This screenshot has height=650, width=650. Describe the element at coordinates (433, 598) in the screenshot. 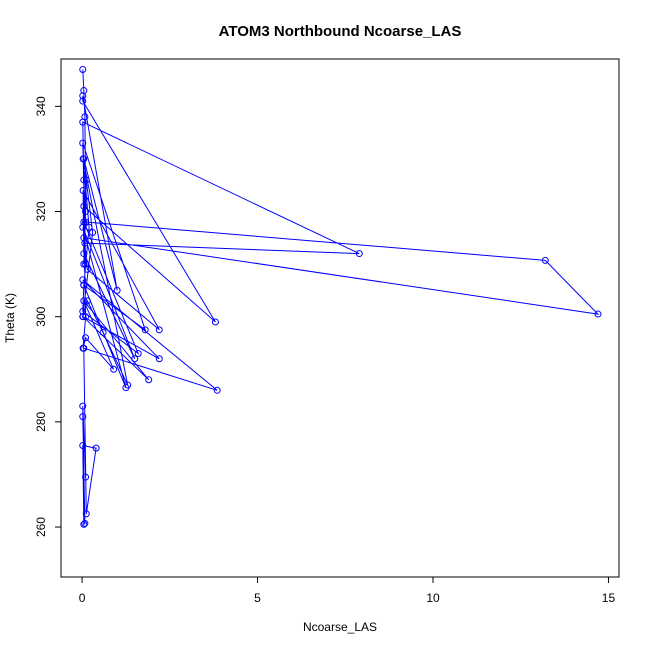

I see `x-tick-label: 10` at that location.